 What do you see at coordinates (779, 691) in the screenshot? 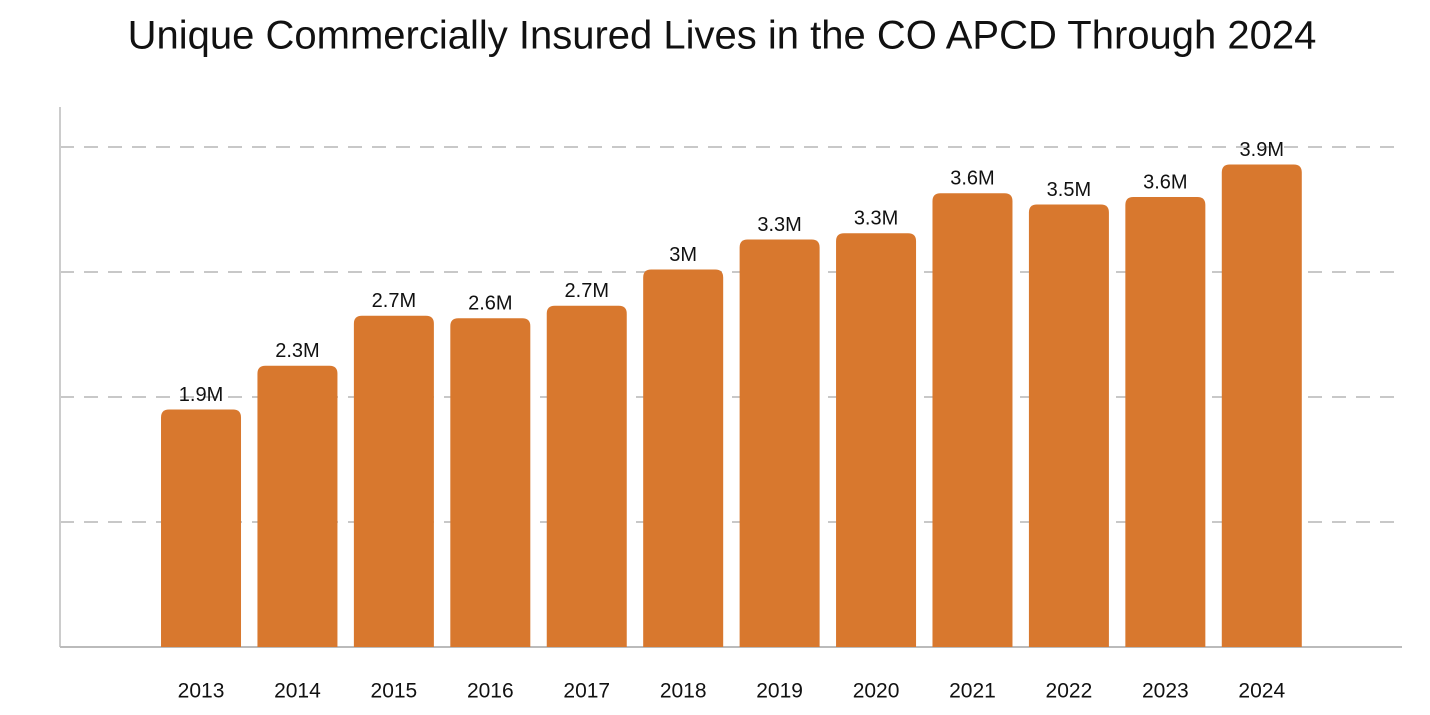
I see `x-tick-label: 2019` at bounding box center [779, 691].